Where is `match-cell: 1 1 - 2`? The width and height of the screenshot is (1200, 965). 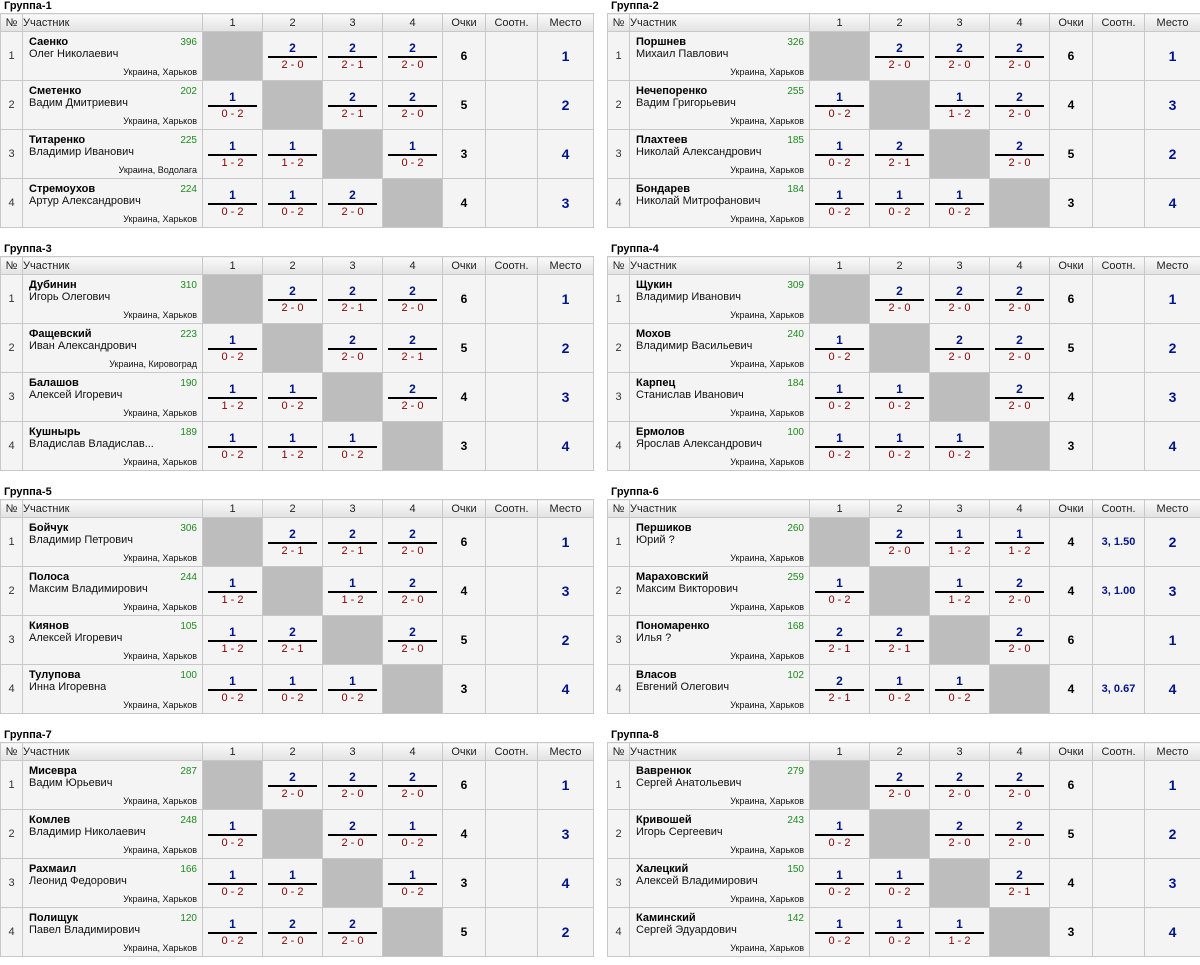 match-cell: 1 1 - 2 is located at coordinates (232, 591).